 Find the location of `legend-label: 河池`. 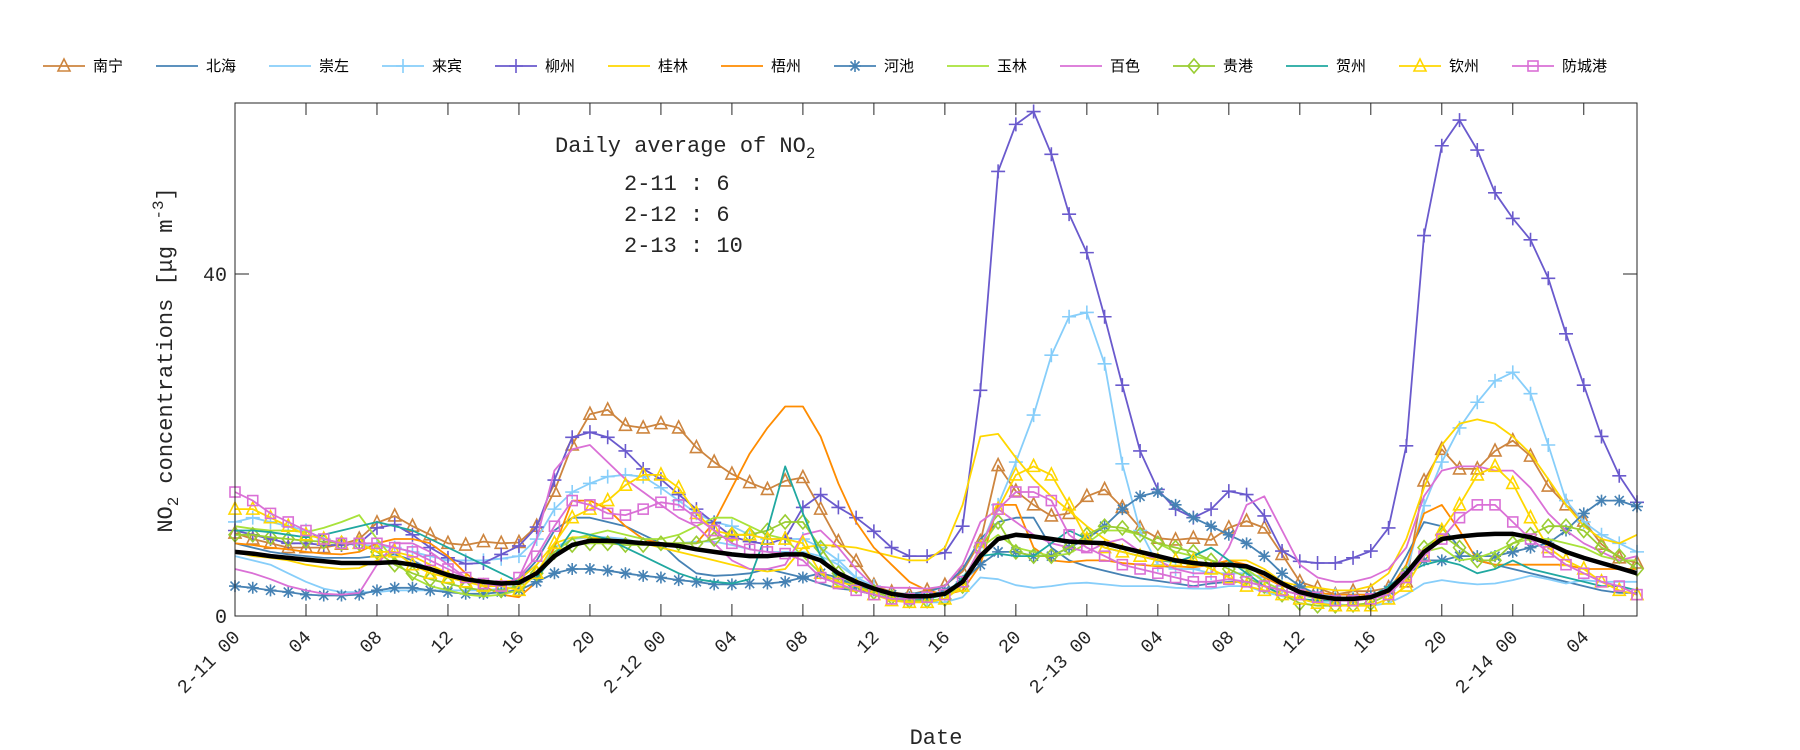

legend-label: 河池 is located at coordinates (899, 66).